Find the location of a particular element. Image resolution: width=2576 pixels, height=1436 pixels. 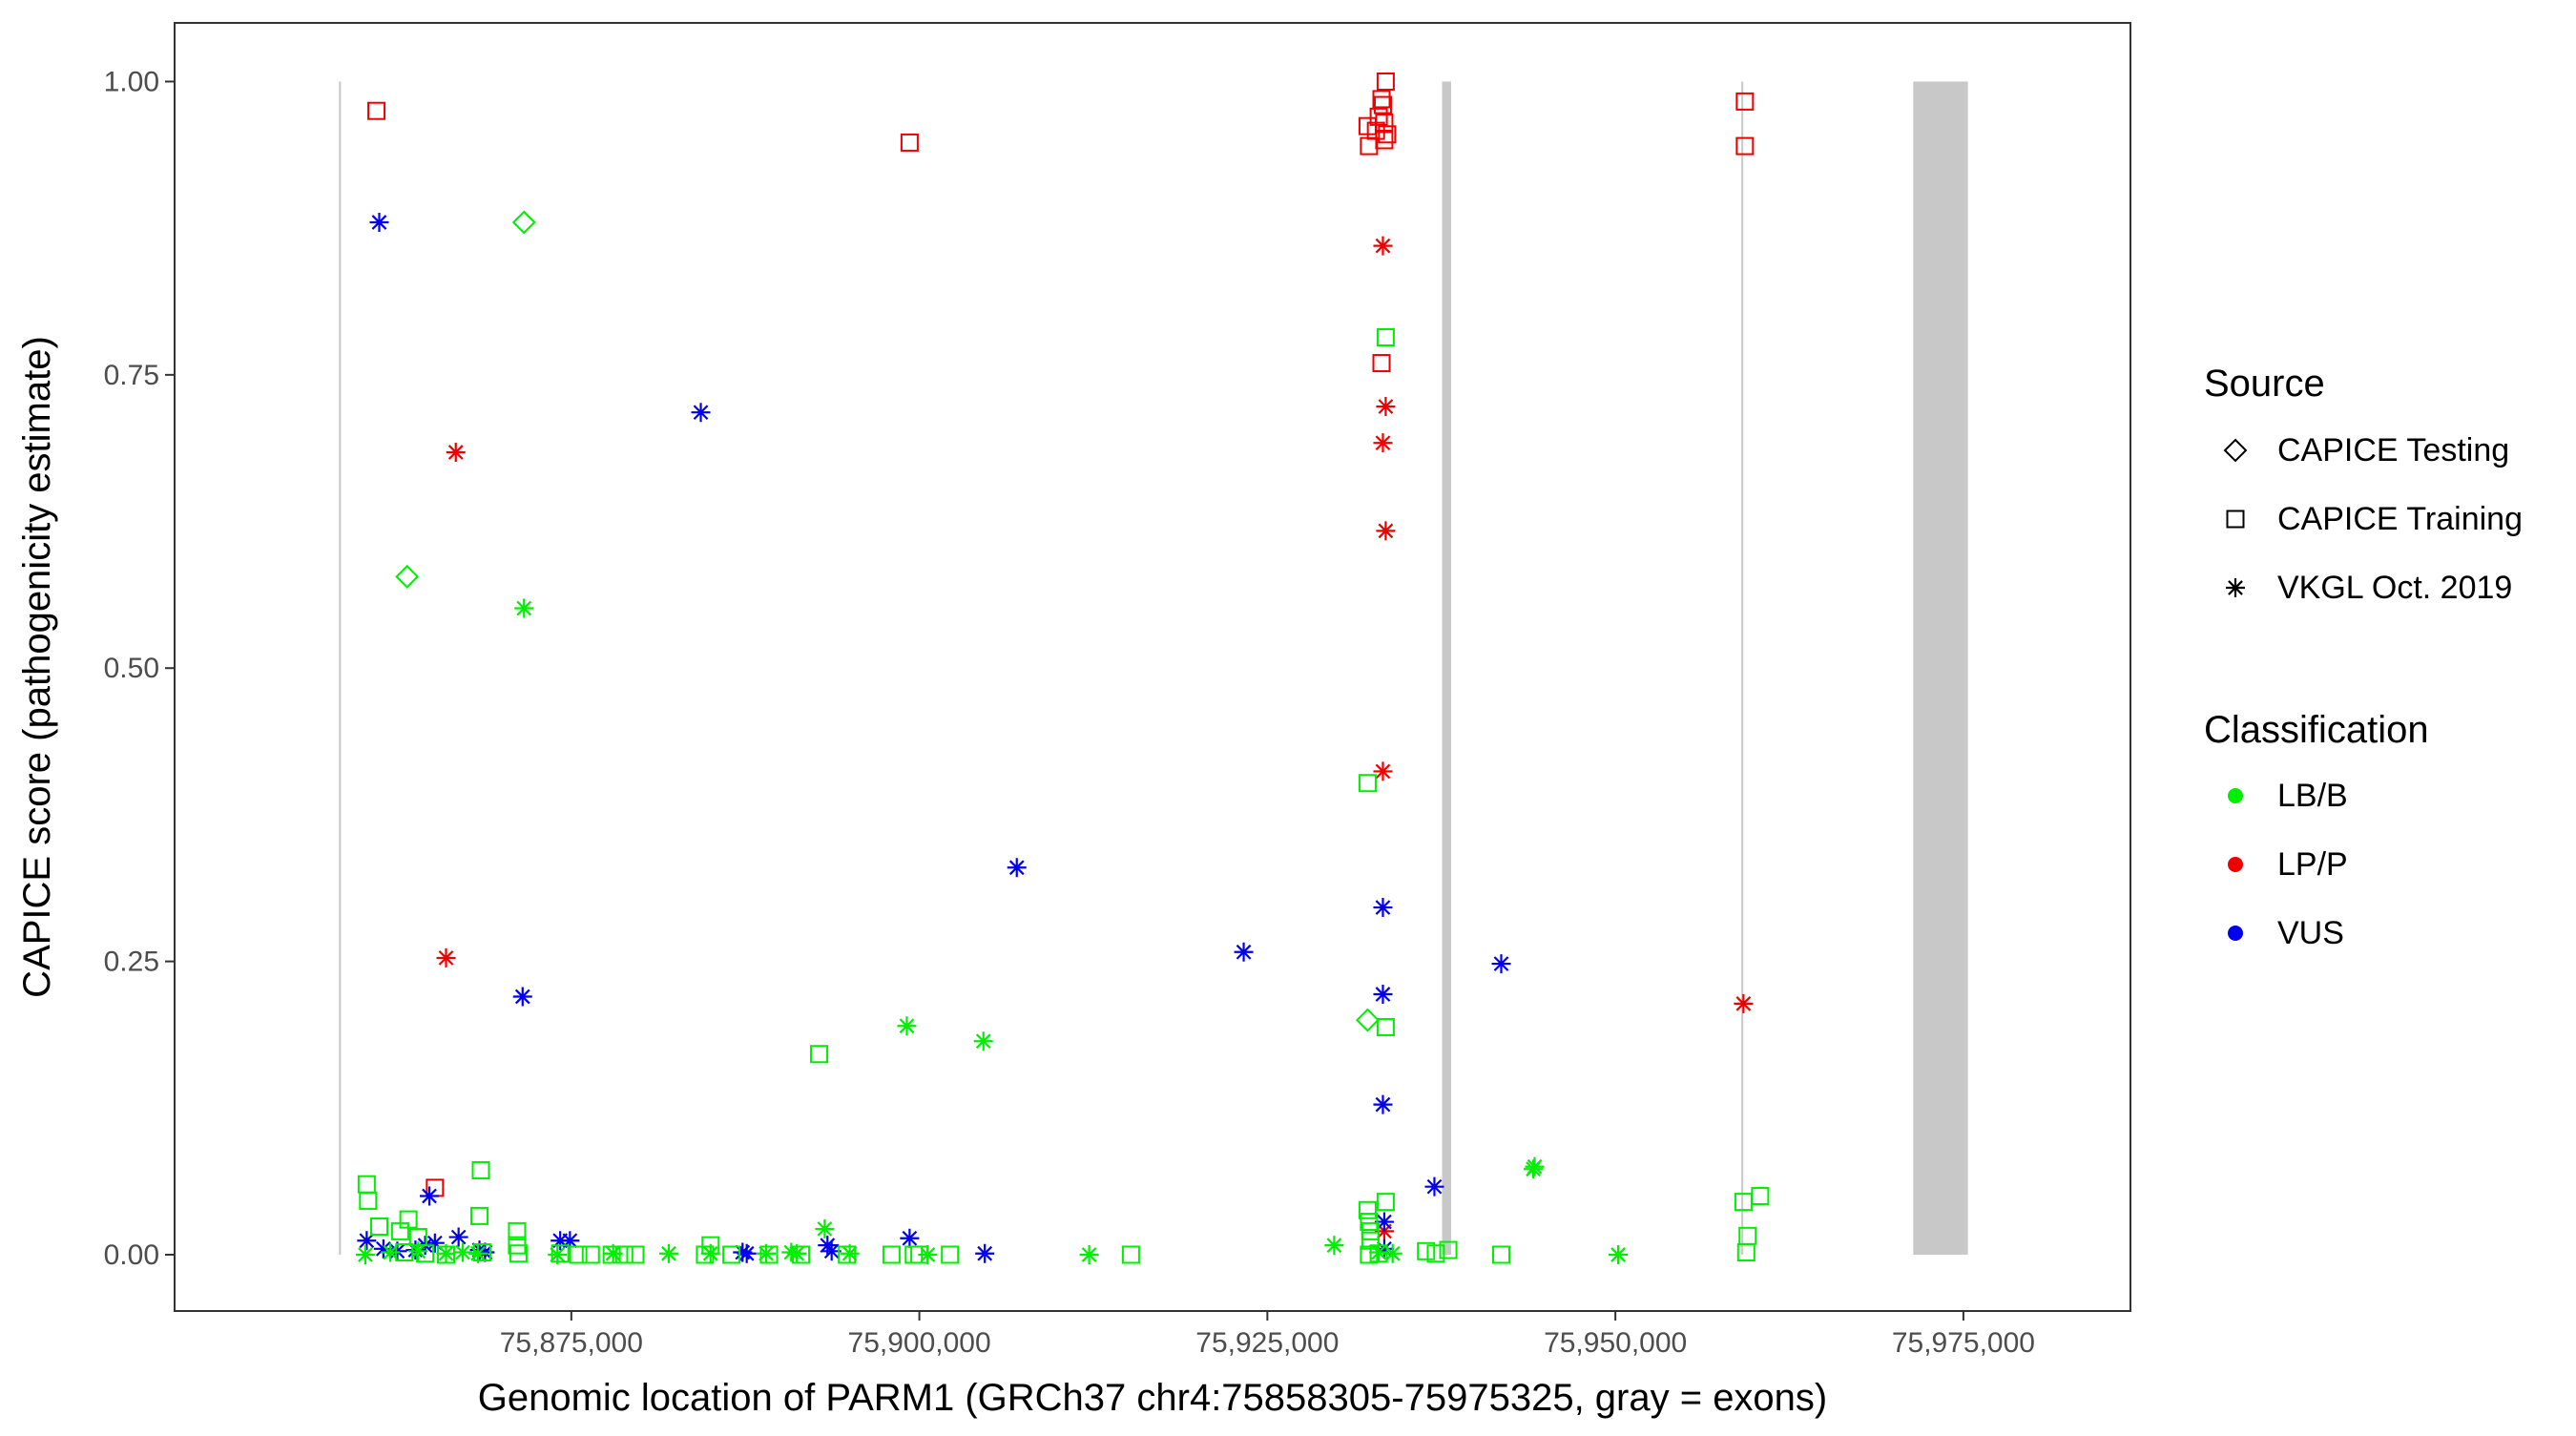

x-tick-label: 75,950,000 is located at coordinates (1615, 1343).